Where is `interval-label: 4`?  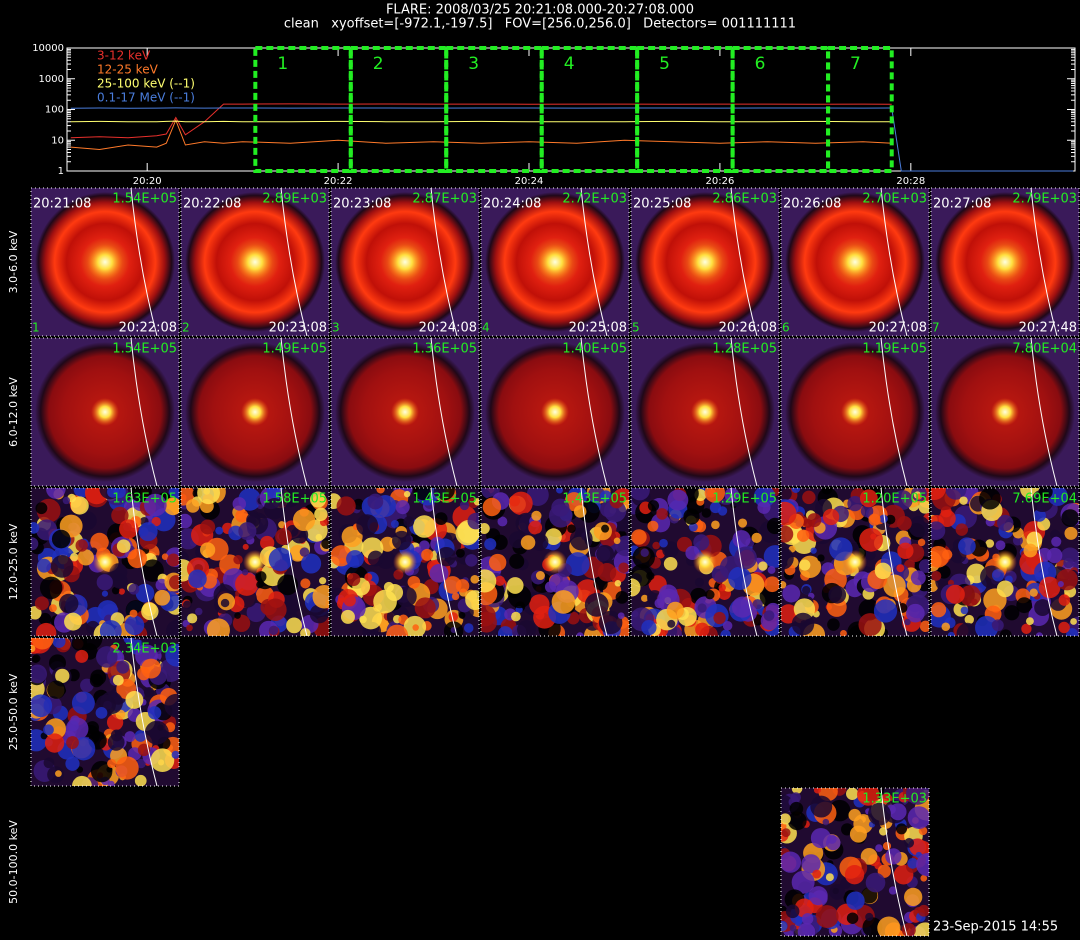 interval-label: 4 is located at coordinates (569, 64).